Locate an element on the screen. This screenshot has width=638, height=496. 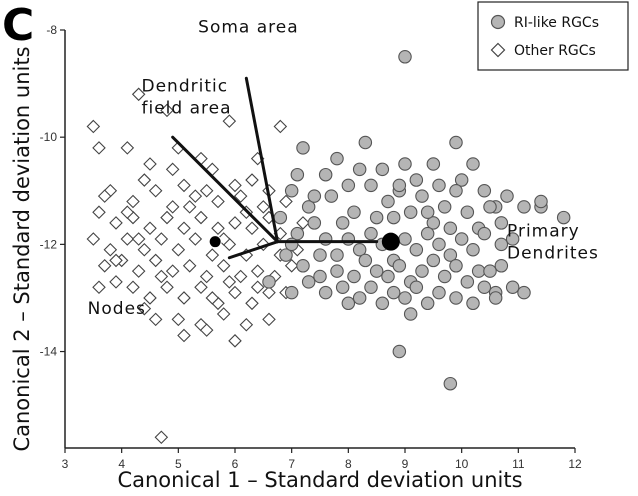
biplot-vector is located at coordinates (261, 160).